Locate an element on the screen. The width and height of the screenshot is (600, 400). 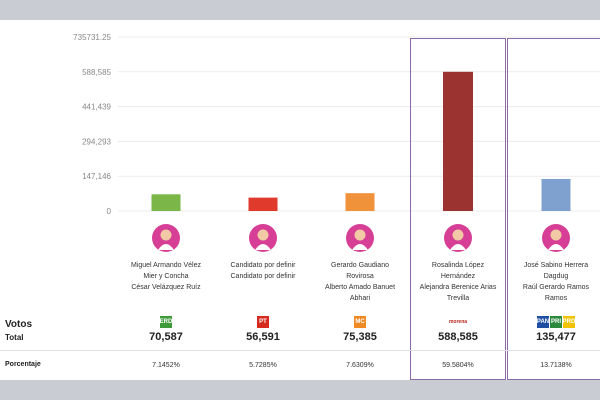
party-emblem-icon: PT is located at coordinates (263, 322).